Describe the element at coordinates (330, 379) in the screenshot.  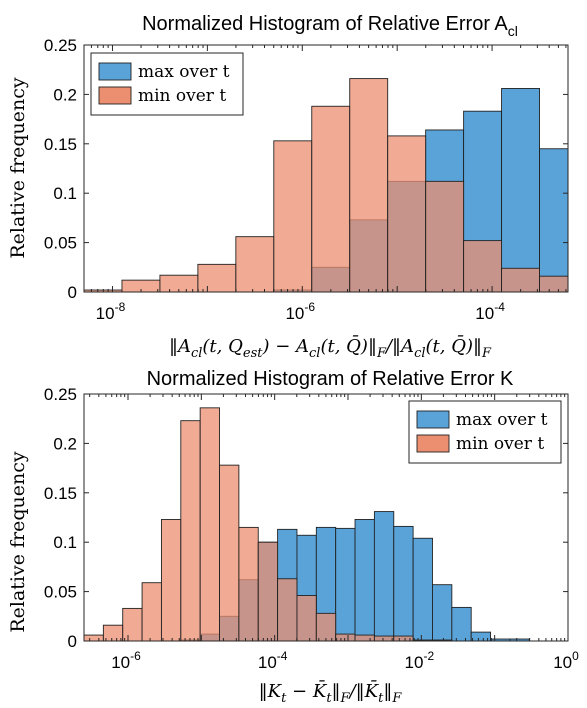
I see `chart-title: Normalized Histogram of Relative Error K` at that location.